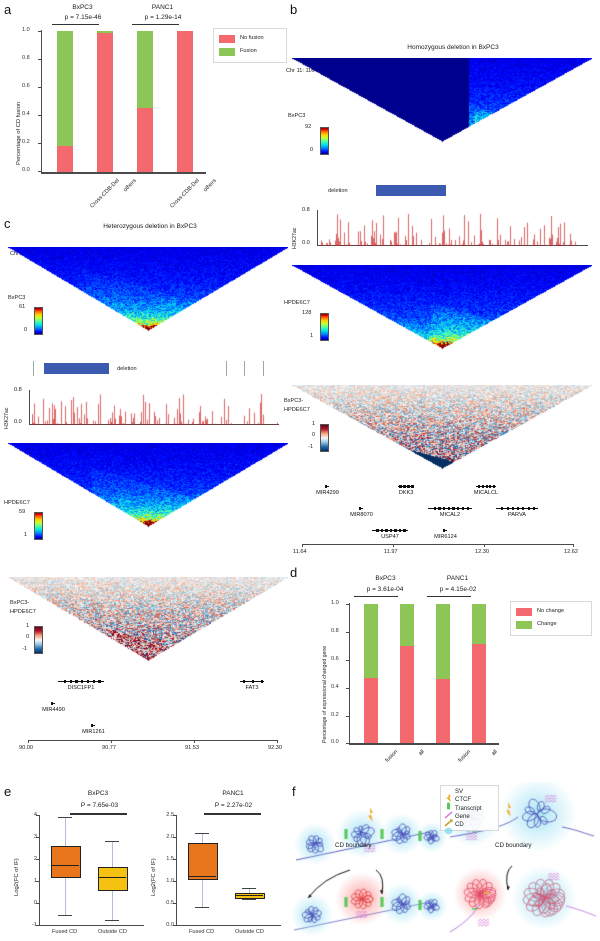 Image resolution: width=600 pixels, height=941 pixels. Describe the element at coordinates (127, 369) in the screenshot. I see `panel-c-deletion-label: deletion` at that location.